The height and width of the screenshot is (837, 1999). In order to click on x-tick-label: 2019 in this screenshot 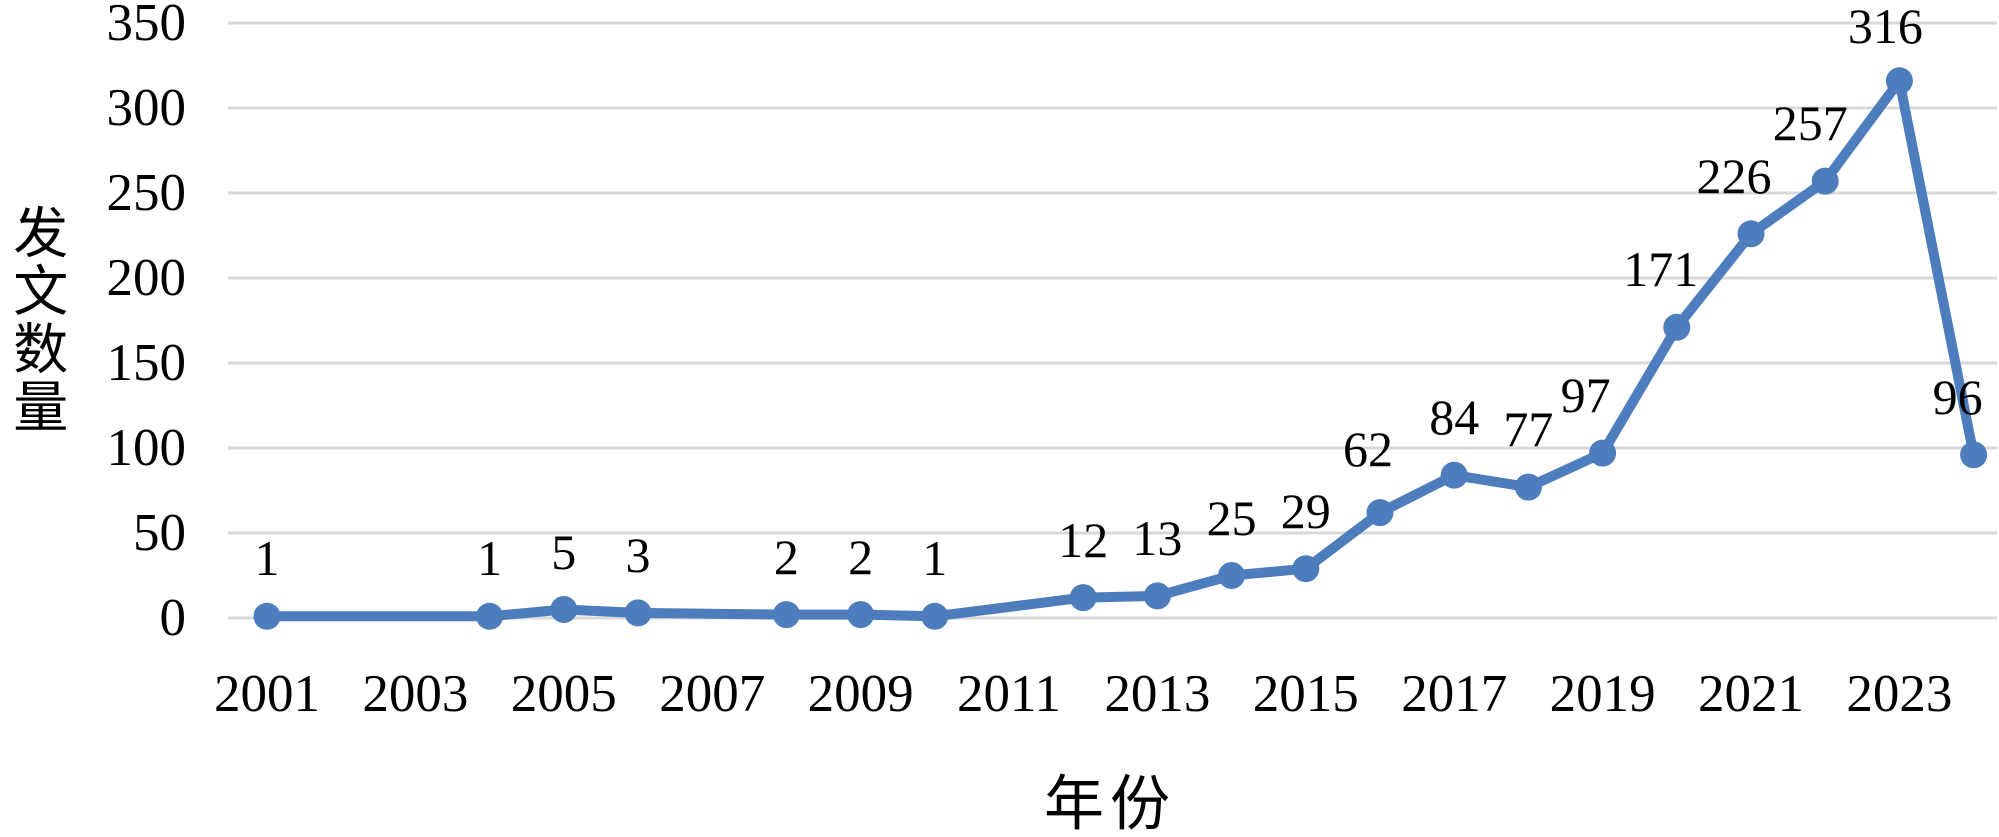, I will do `click(1602, 694)`.